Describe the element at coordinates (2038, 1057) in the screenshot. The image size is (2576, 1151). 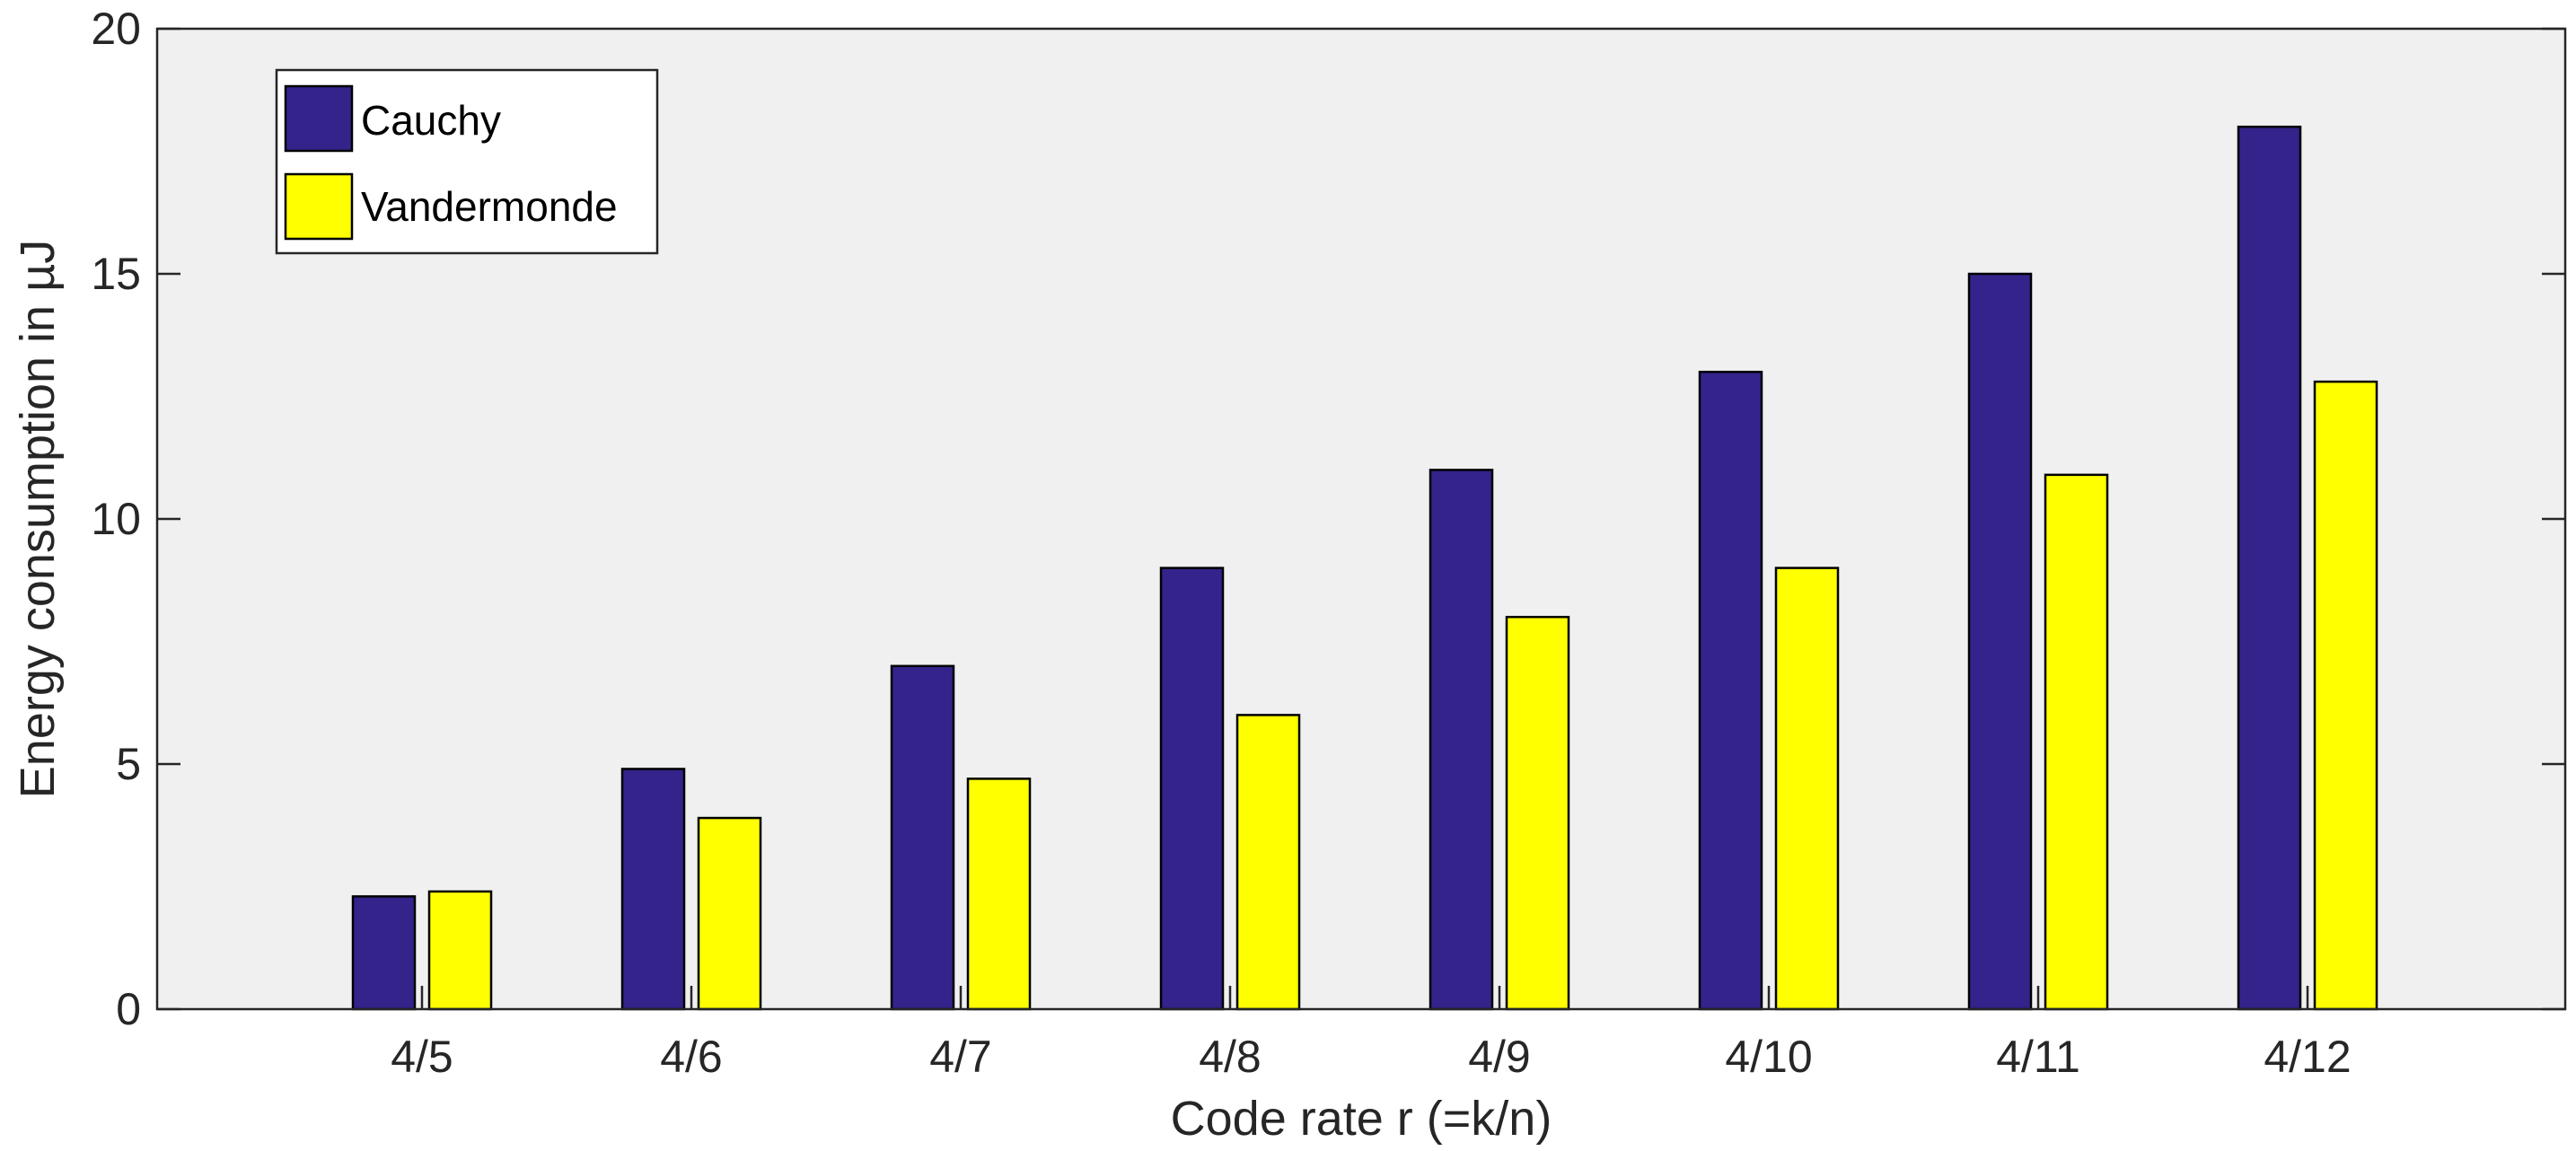
I see `x-tick-label-4-11: 4/11` at that location.